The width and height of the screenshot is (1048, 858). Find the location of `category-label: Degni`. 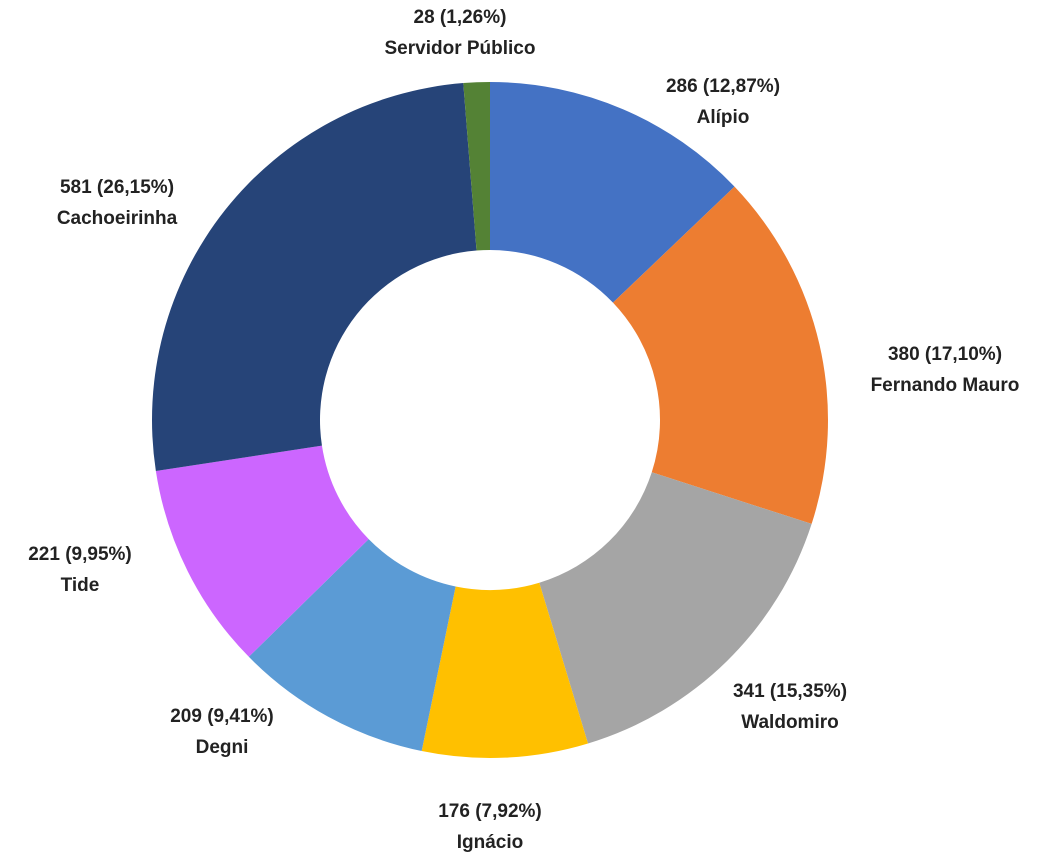

category-label: Degni is located at coordinates (222, 747).